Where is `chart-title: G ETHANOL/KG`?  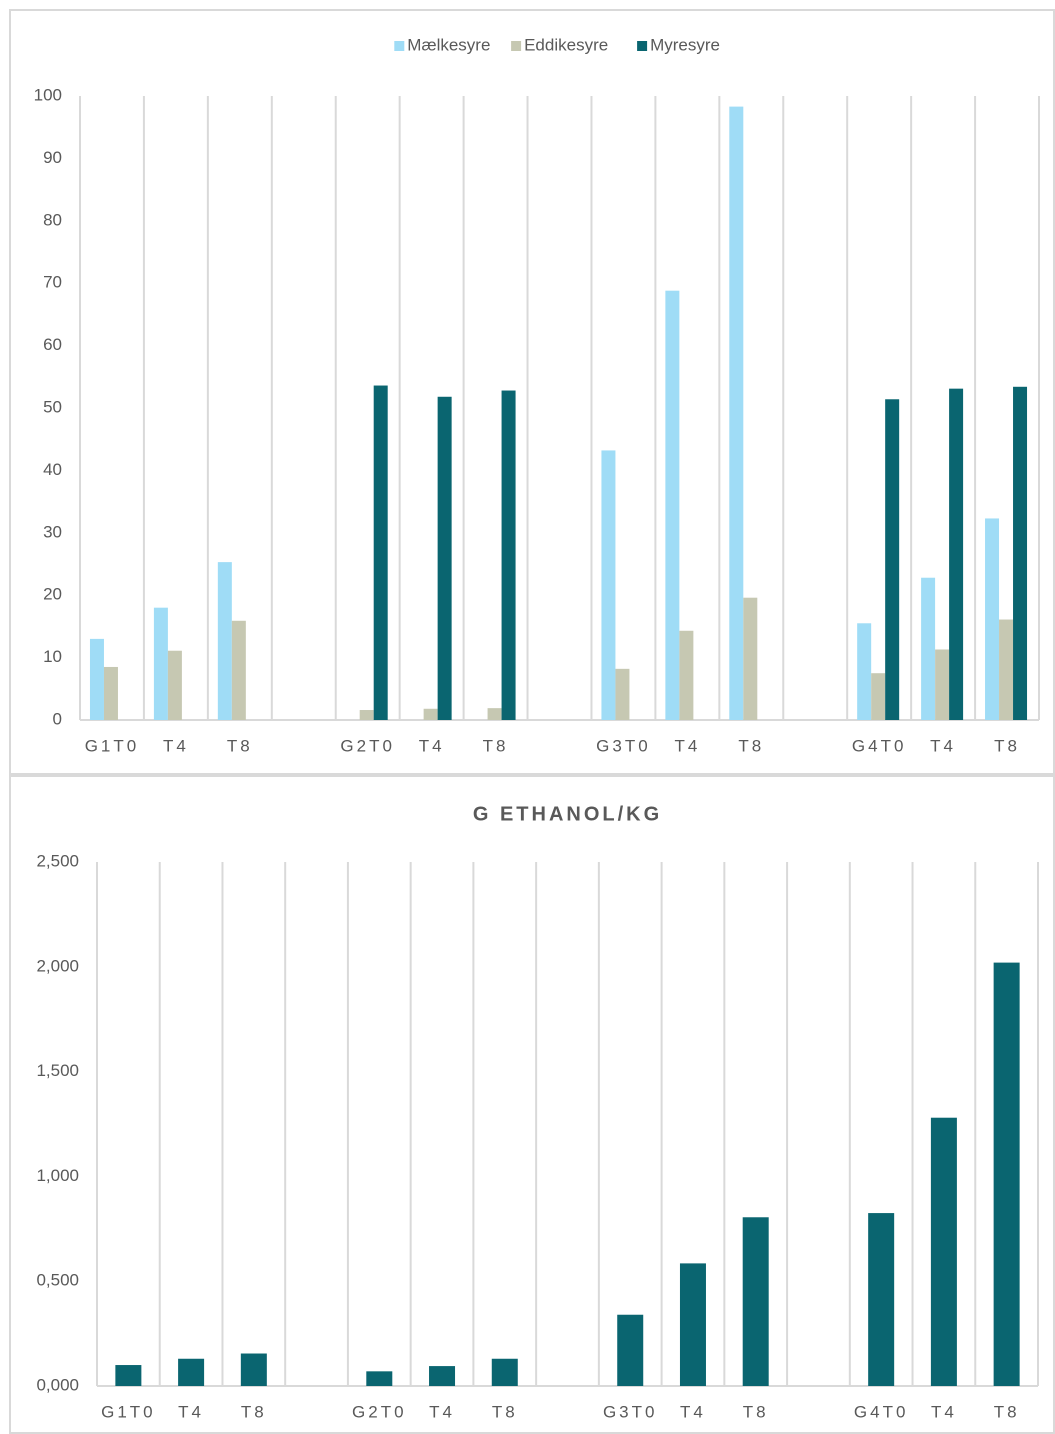 chart-title: G ETHANOL/KG is located at coordinates (567, 814).